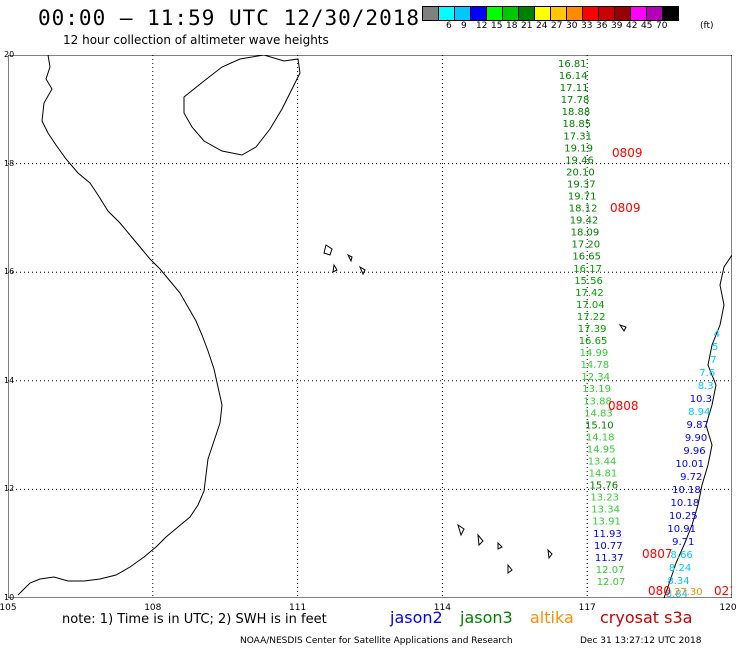 This screenshot has height=650, width=740. Describe the element at coordinates (587, 269) in the screenshot. I see `swh-value: 16.17` at that location.